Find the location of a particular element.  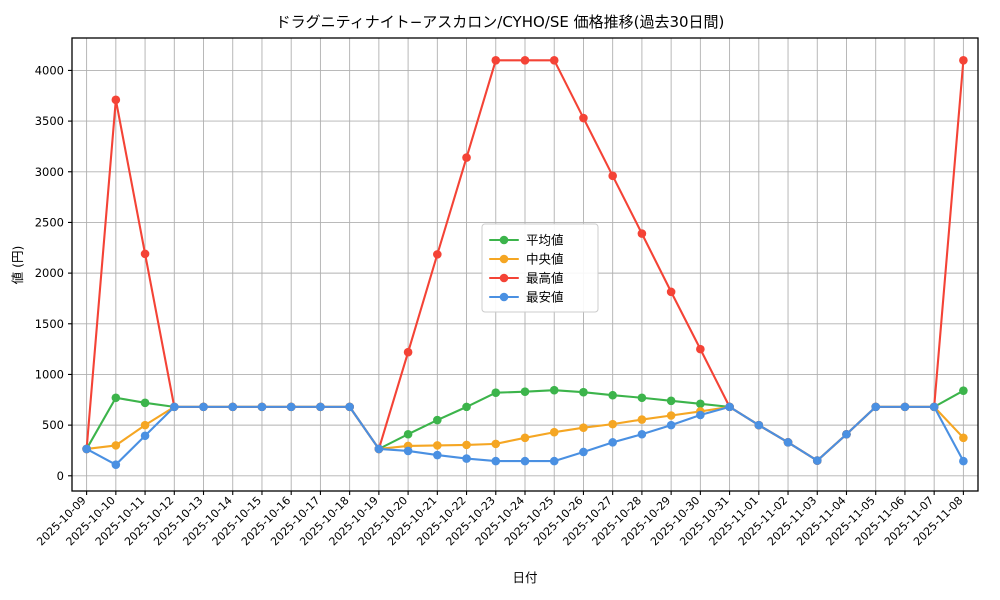

y-tick-label: 3500 is located at coordinates (49, 121).